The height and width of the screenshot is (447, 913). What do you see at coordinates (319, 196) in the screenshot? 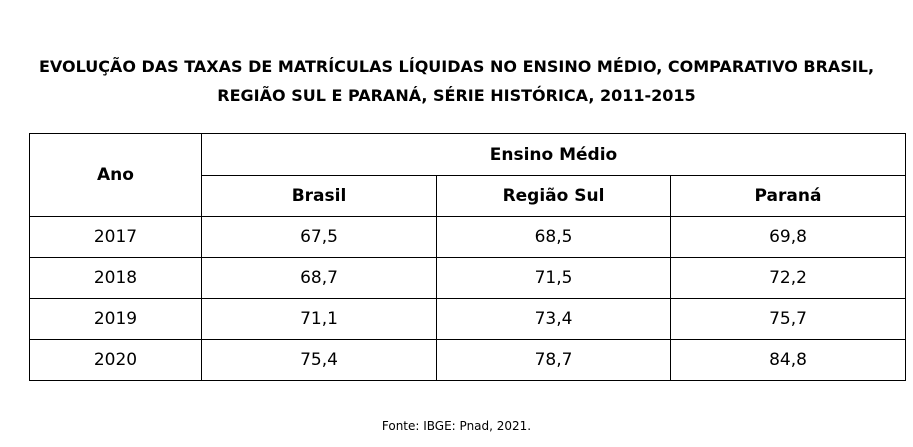
I see `header-brasil: Brasil` at bounding box center [319, 196].